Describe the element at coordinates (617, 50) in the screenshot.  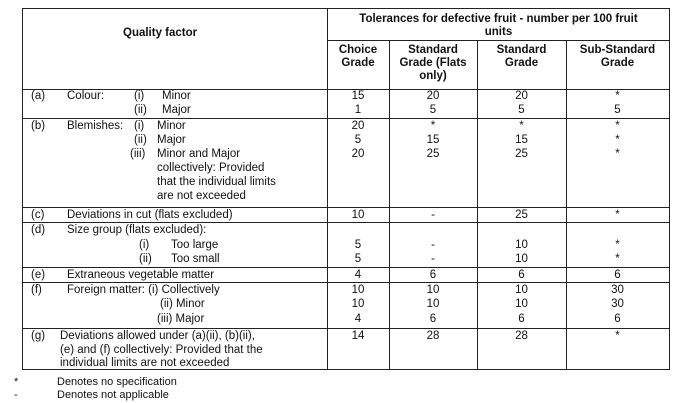
I see `header-sub-standard-1: Sub-Standard` at that location.